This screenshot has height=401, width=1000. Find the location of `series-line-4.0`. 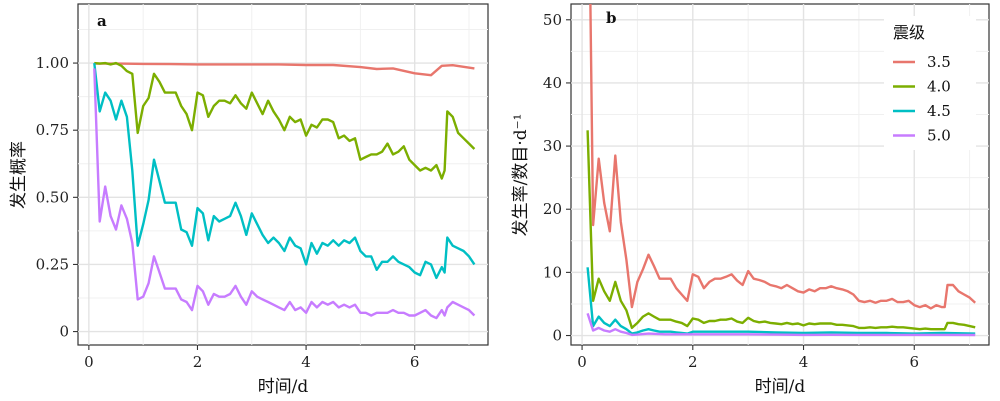

series-line-4.0 is located at coordinates (285, 120).